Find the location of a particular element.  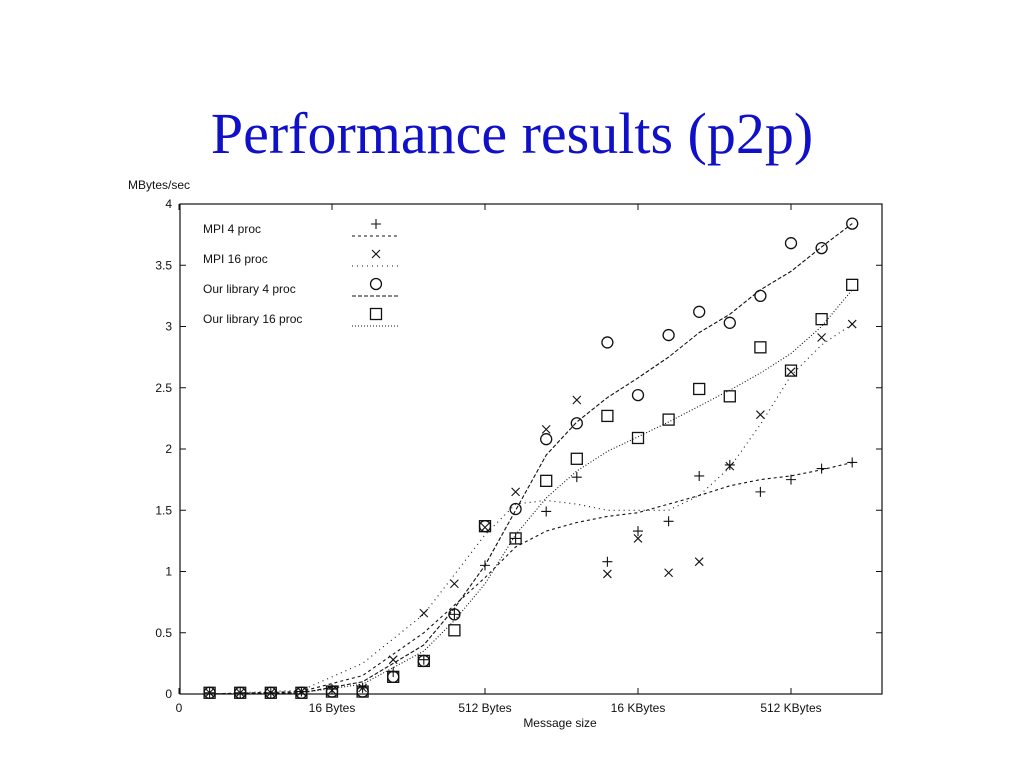

y-tick-label: 2.5 is located at coordinates (163, 388).